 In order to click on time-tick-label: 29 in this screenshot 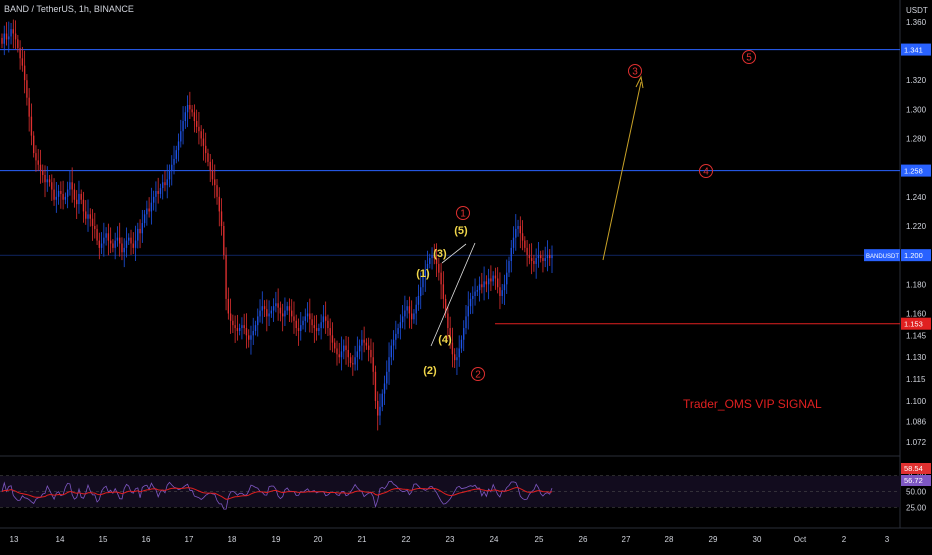, I will do `click(713, 539)`.